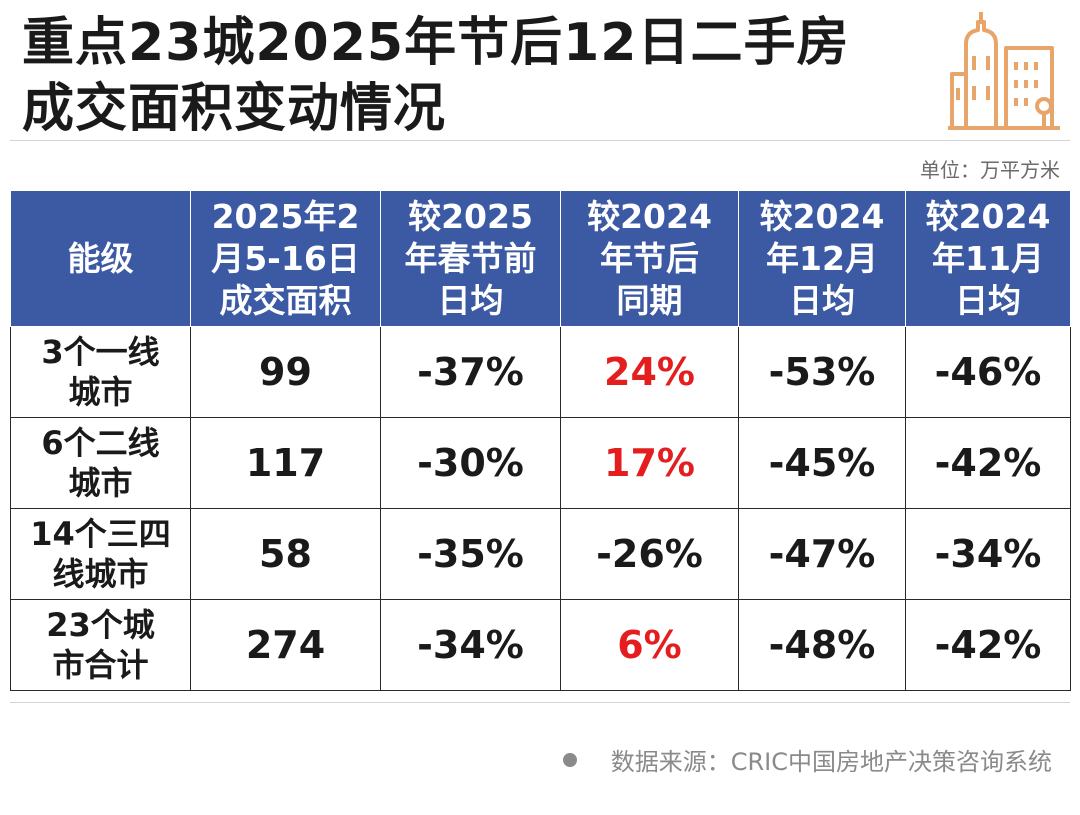  What do you see at coordinates (988, 258) in the screenshot?
I see `header-vs-2024-nov: 较2024 年11月 日均` at bounding box center [988, 258].